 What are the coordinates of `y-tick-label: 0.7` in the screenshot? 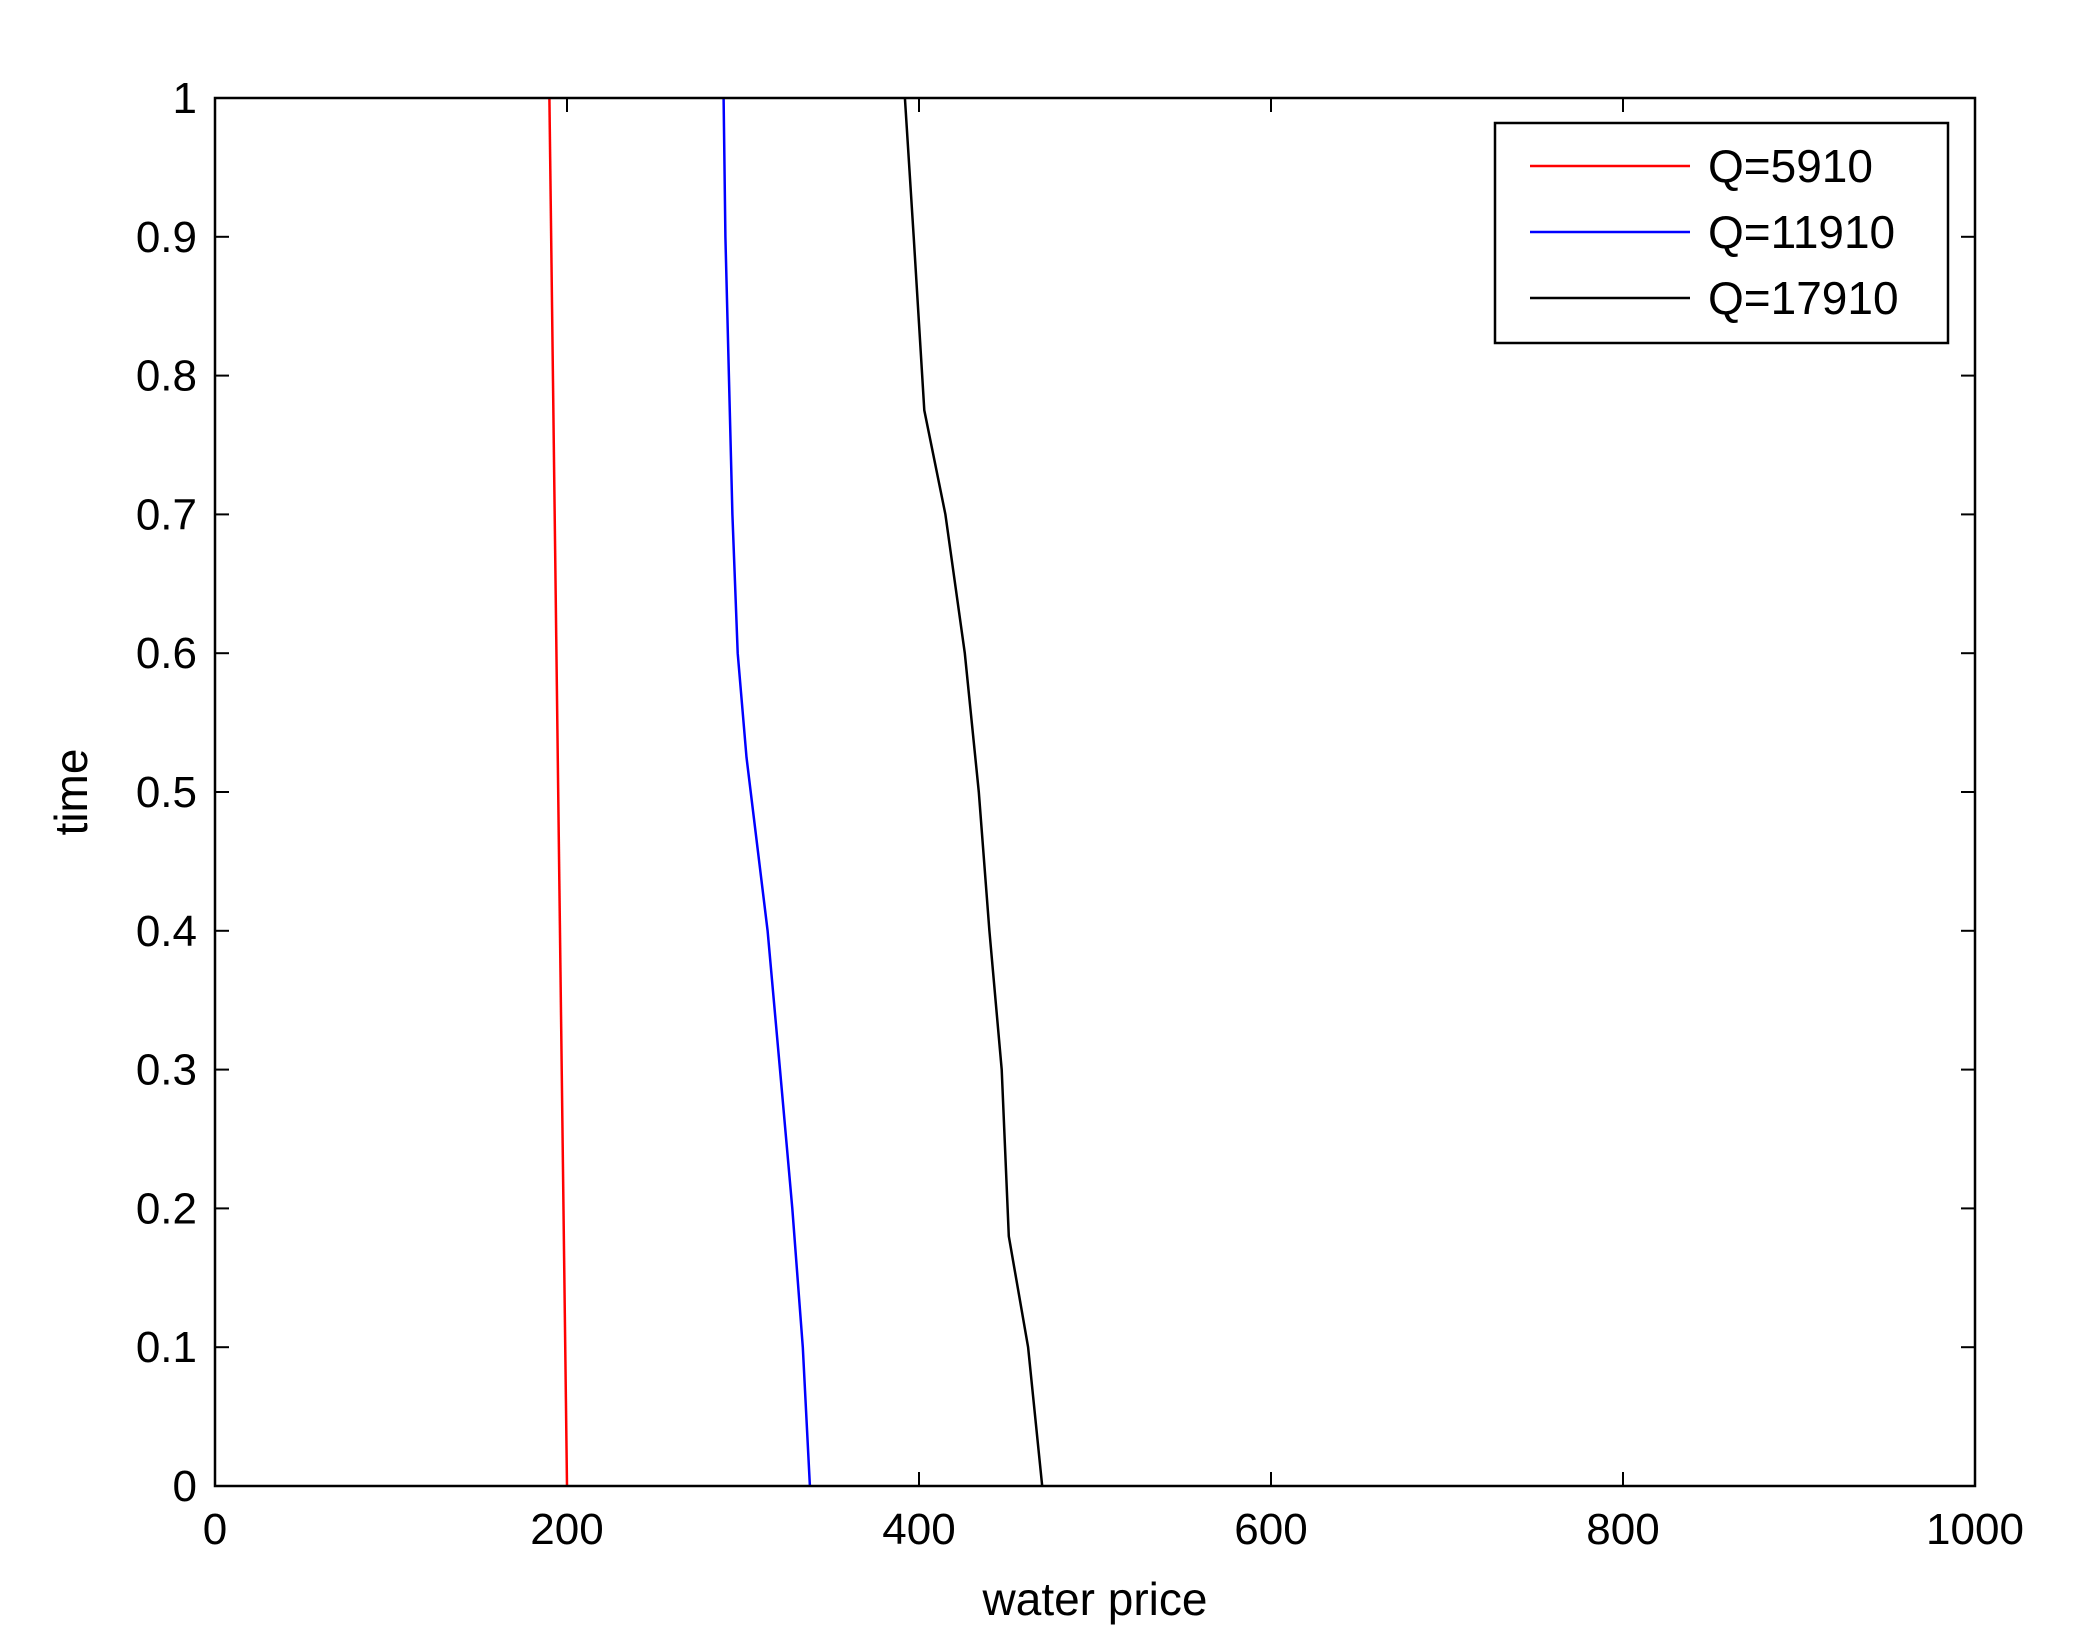 It's located at (166, 514).